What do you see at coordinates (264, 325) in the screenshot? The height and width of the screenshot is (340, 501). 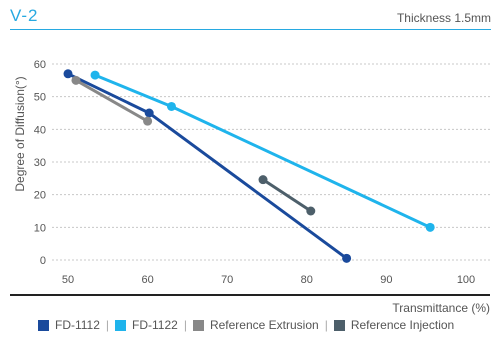 I see `legend-label: Reference Extrusion` at bounding box center [264, 325].